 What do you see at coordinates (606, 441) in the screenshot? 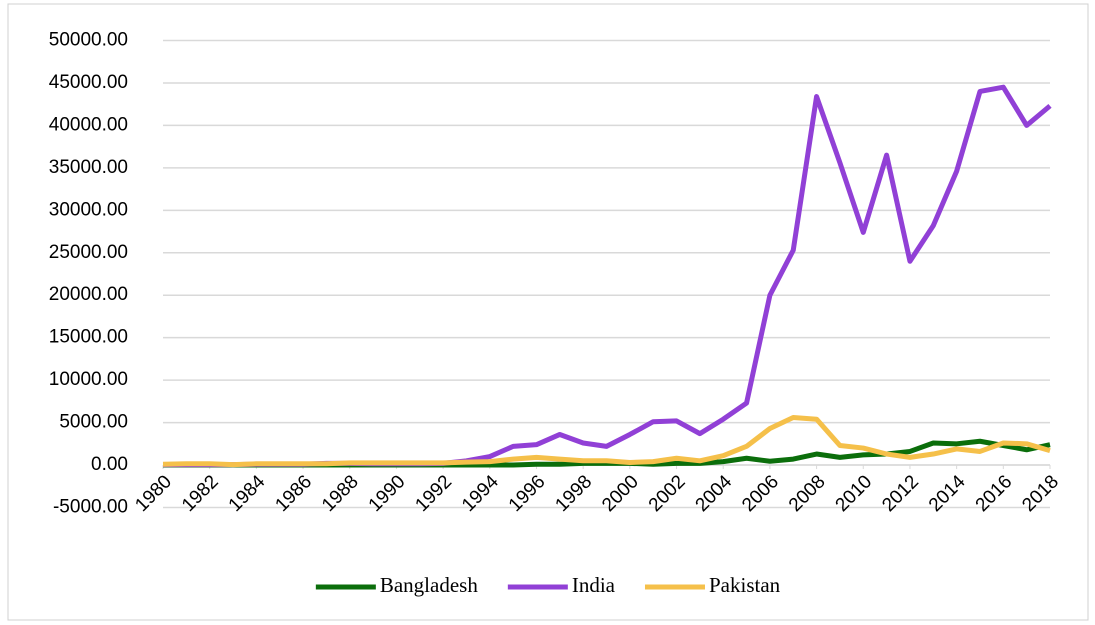
I see `series-line` at bounding box center [606, 441].